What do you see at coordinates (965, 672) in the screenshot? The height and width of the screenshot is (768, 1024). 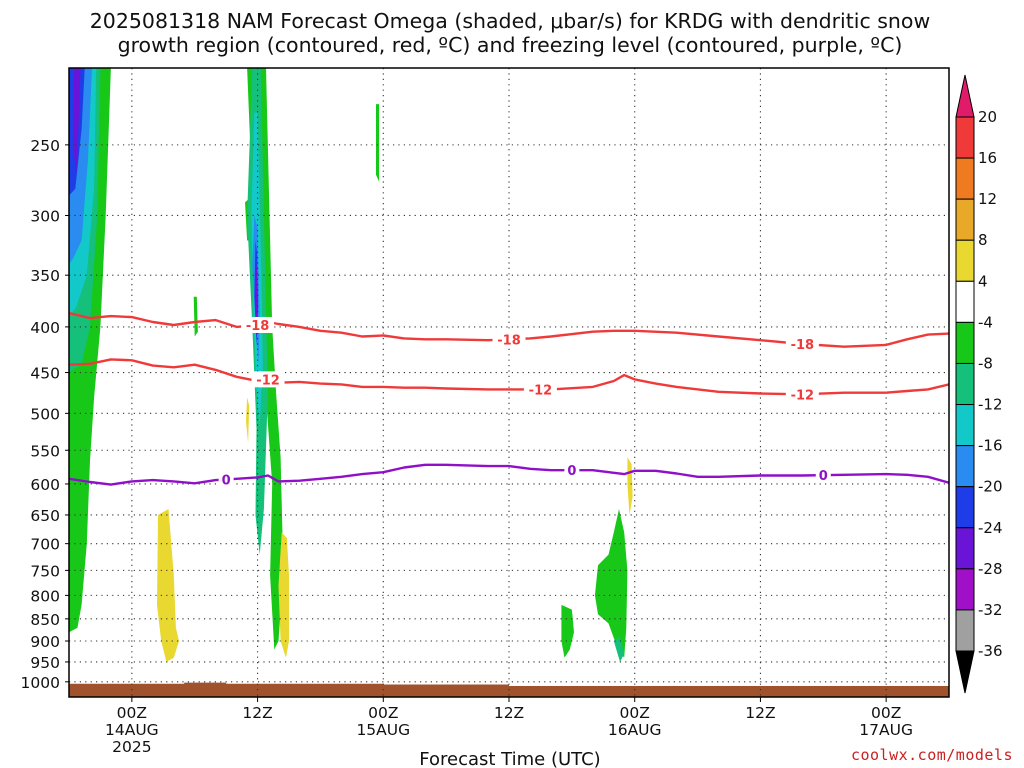 I see `colorbar-bottom-arrow` at bounding box center [965, 672].